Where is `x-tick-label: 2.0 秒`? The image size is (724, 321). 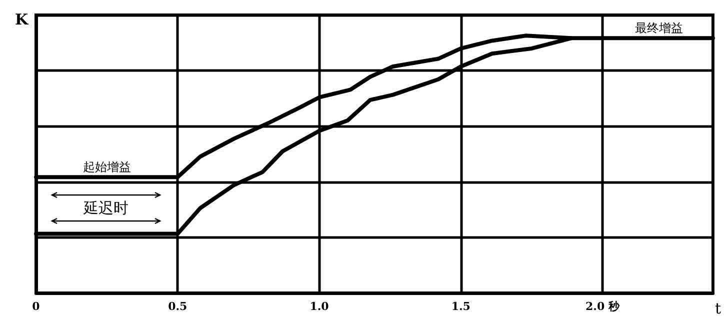 x-tick-label: 2.0 秒 is located at coordinates (603, 306).